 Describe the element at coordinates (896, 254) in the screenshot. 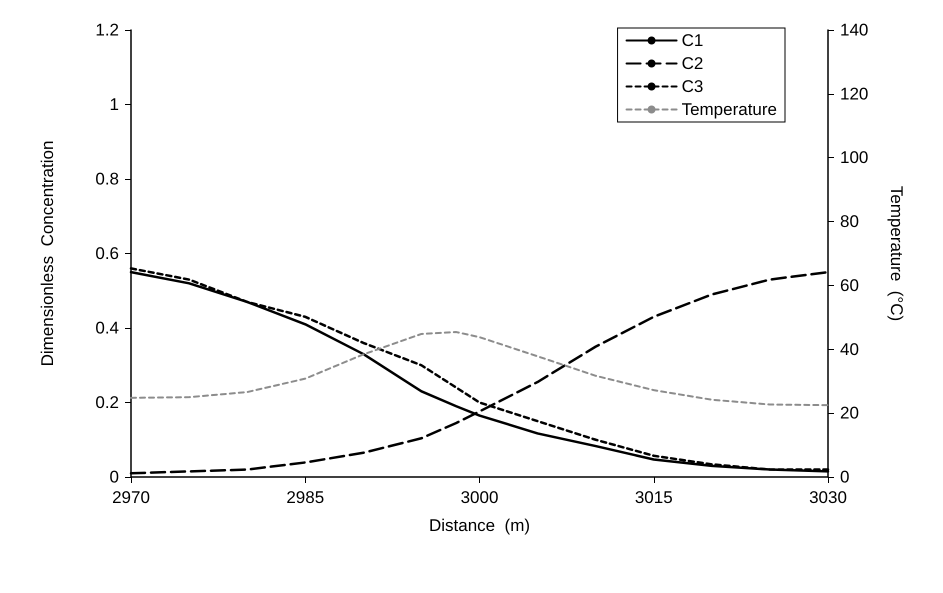

I see `y2-axis-title: Temperature (°C)` at that location.